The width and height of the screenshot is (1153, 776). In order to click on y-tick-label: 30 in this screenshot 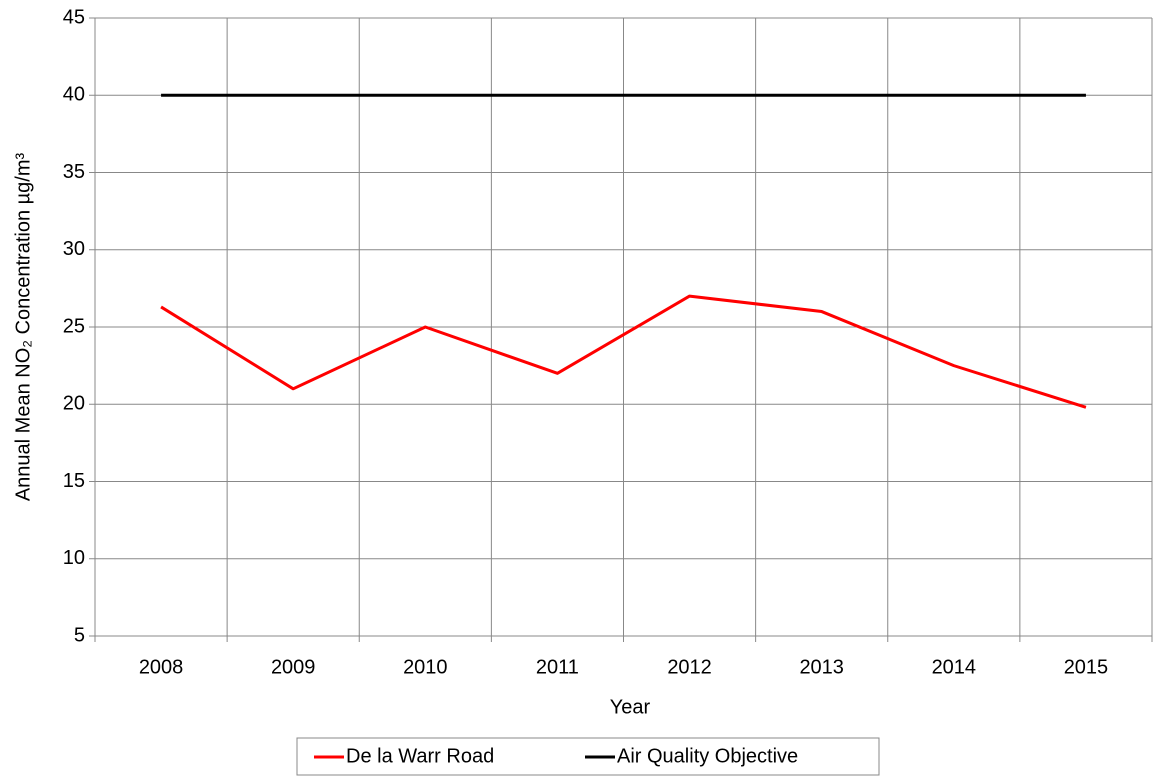, I will do `click(74, 249)`.